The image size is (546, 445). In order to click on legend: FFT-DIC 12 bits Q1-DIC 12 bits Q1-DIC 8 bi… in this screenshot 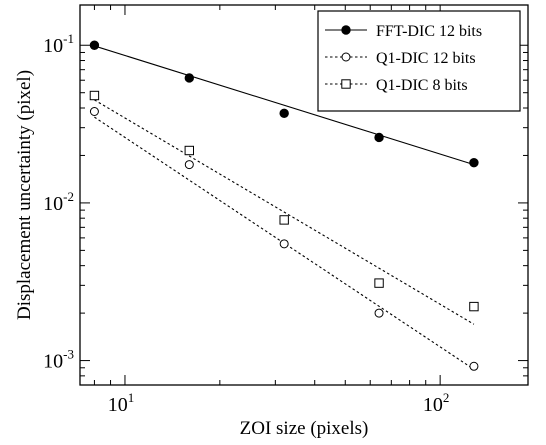, I will do `click(419, 61)`.